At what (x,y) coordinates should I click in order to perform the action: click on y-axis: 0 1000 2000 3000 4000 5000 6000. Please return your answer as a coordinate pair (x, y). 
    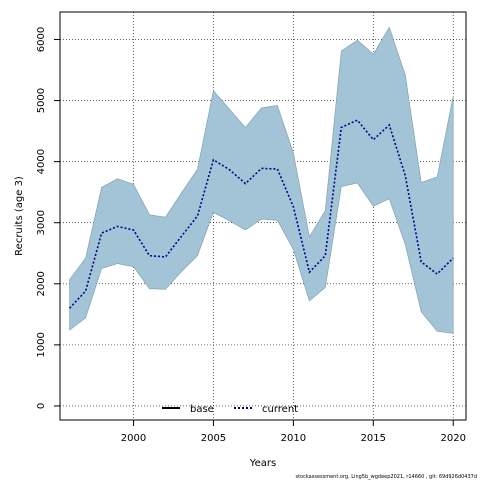
    Looking at the image, I should click on (48, 218).